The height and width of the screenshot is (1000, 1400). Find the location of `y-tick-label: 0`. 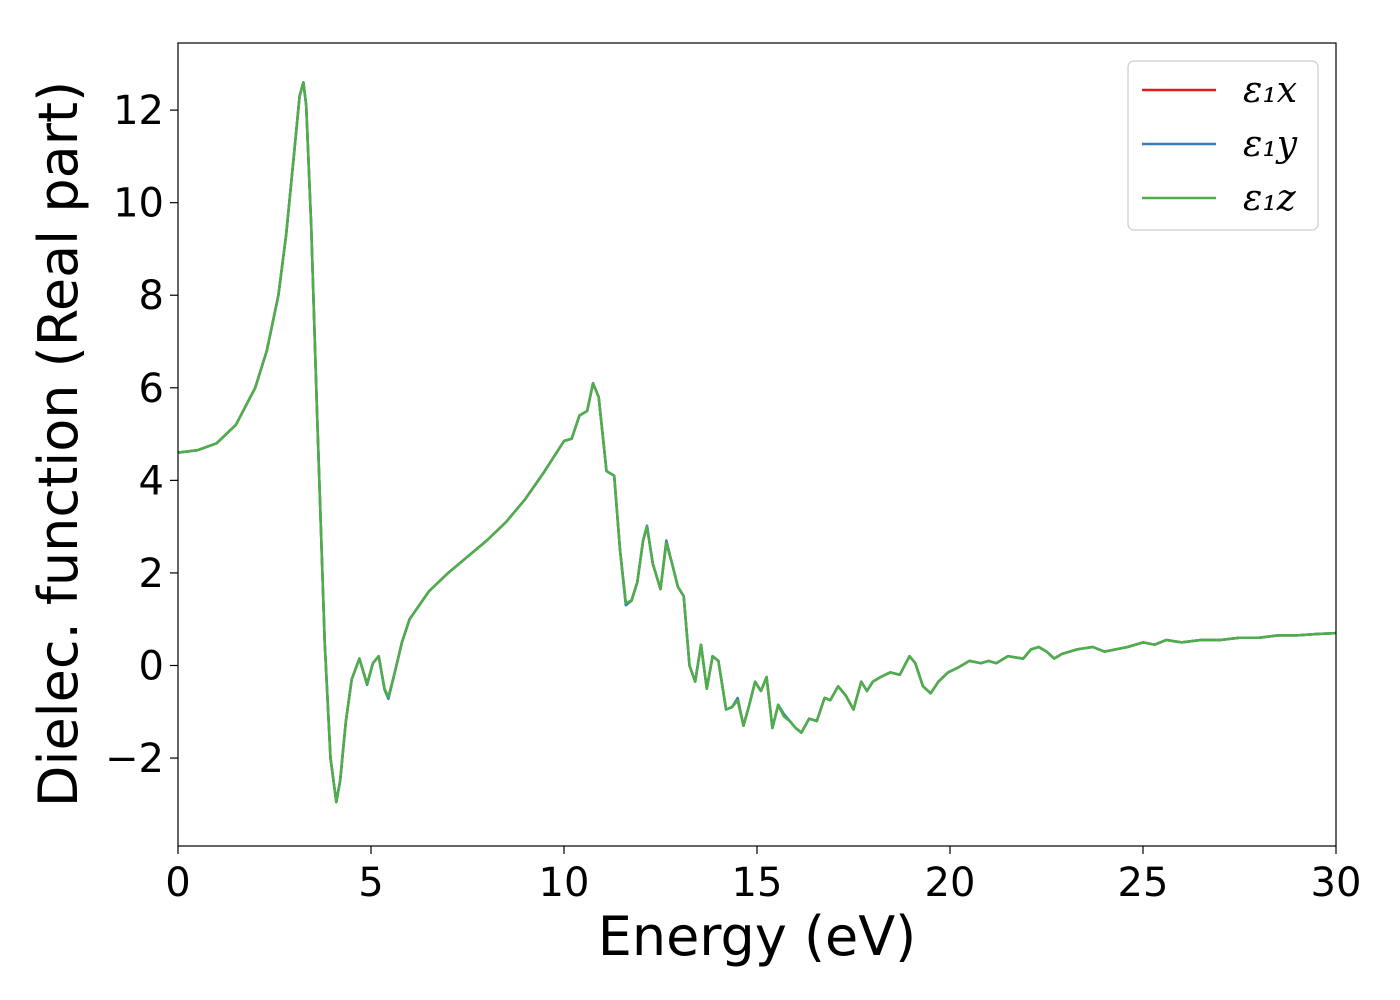

y-tick-label: 0 is located at coordinates (151, 666).